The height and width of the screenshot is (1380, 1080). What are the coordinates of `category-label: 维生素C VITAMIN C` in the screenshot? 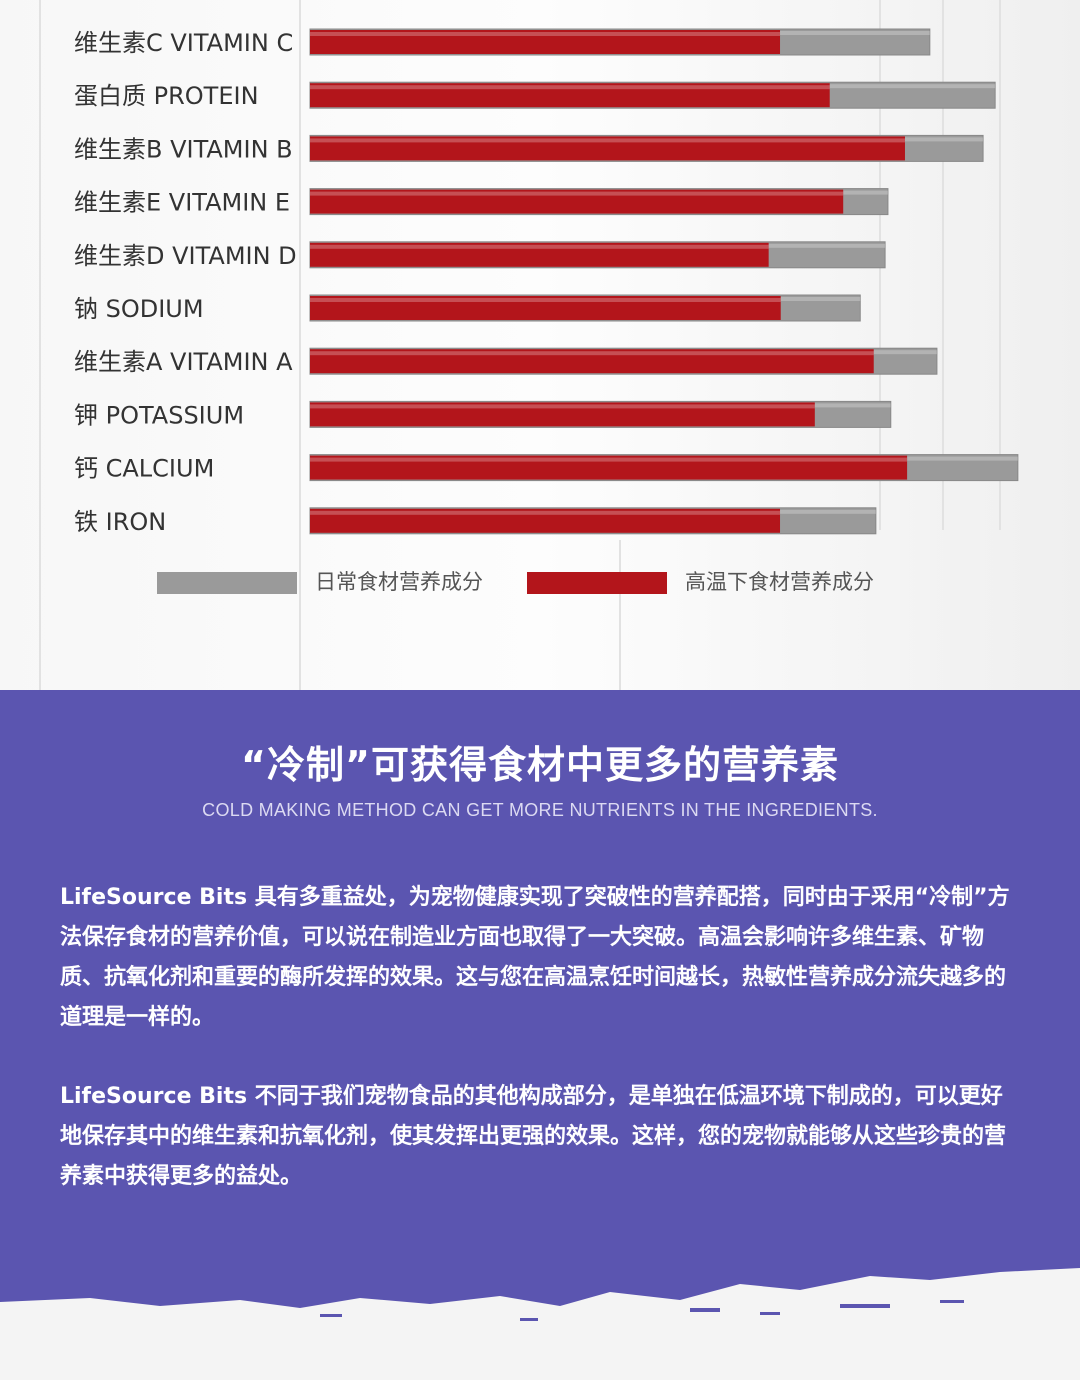 It's located at (183, 43).